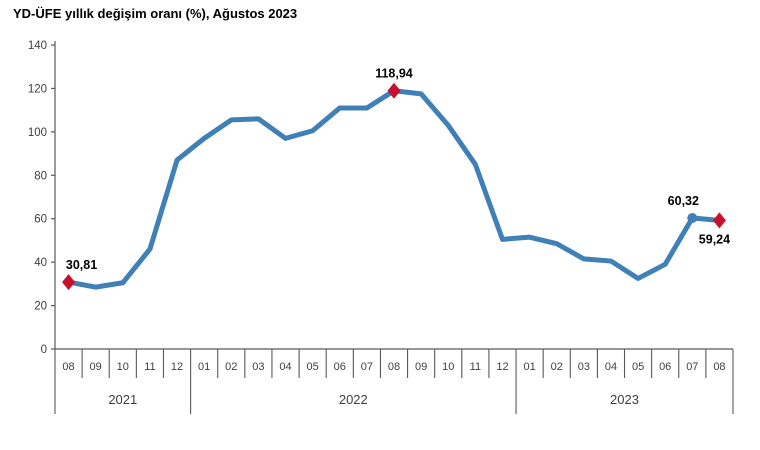  What do you see at coordinates (40, 176) in the screenshot?
I see `y-tick-label: 80` at bounding box center [40, 176].